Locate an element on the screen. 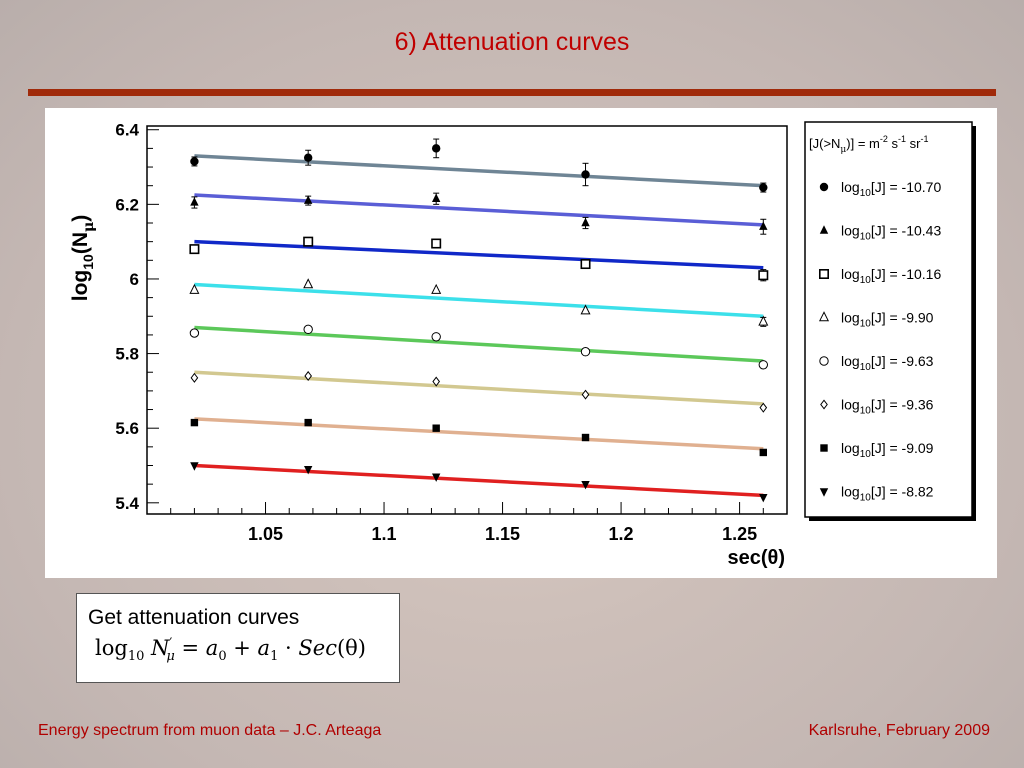  x-tick-label: 1.25 is located at coordinates (739, 534).